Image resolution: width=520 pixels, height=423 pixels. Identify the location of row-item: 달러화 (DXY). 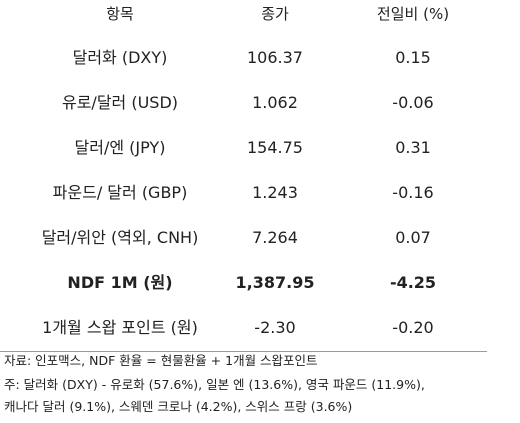
(120, 57).